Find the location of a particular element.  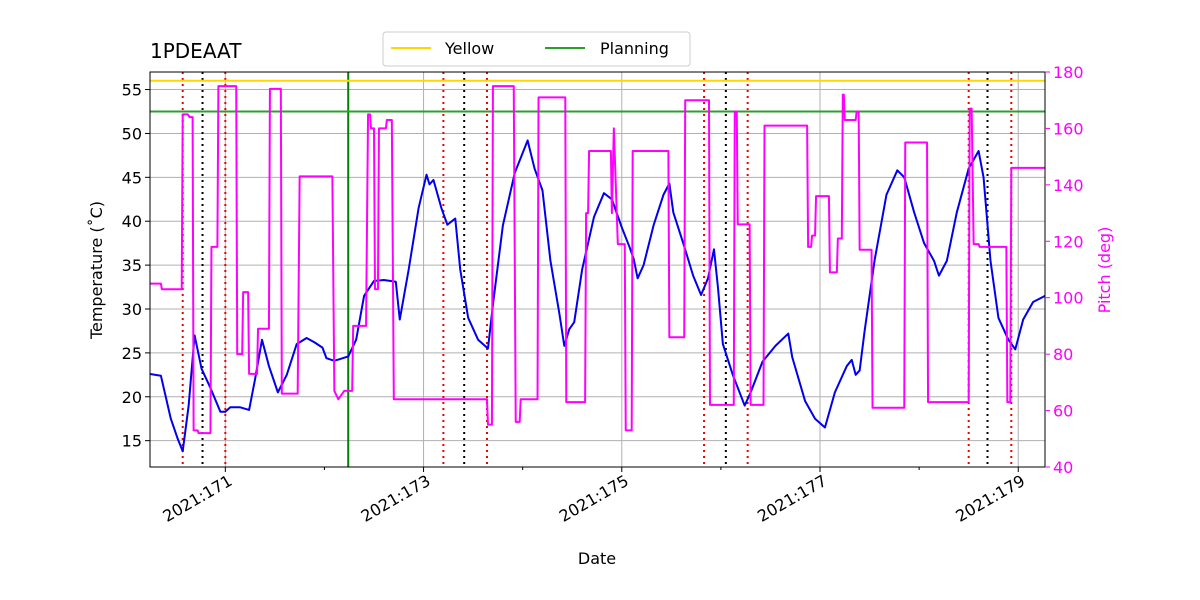

y-tick-label: 50 is located at coordinates (132, 133).